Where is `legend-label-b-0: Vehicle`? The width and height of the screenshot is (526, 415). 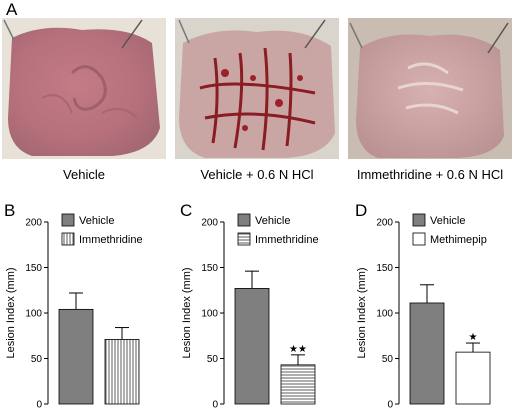 legend-label-b-0: Vehicle is located at coordinates (96, 221).